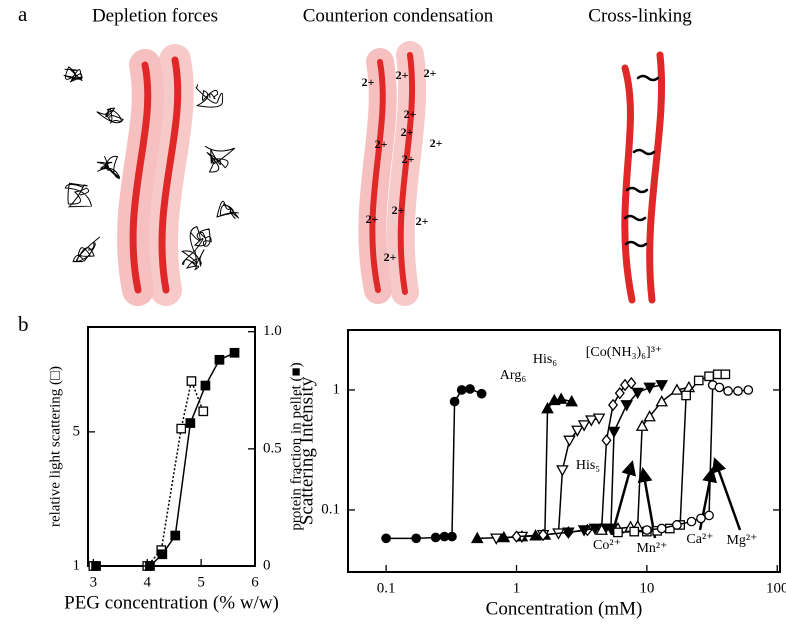 The width and height of the screenshot is (786, 632). I want to click on y2-axis-label: protein fraction in pellet (■), so click(296, 446).